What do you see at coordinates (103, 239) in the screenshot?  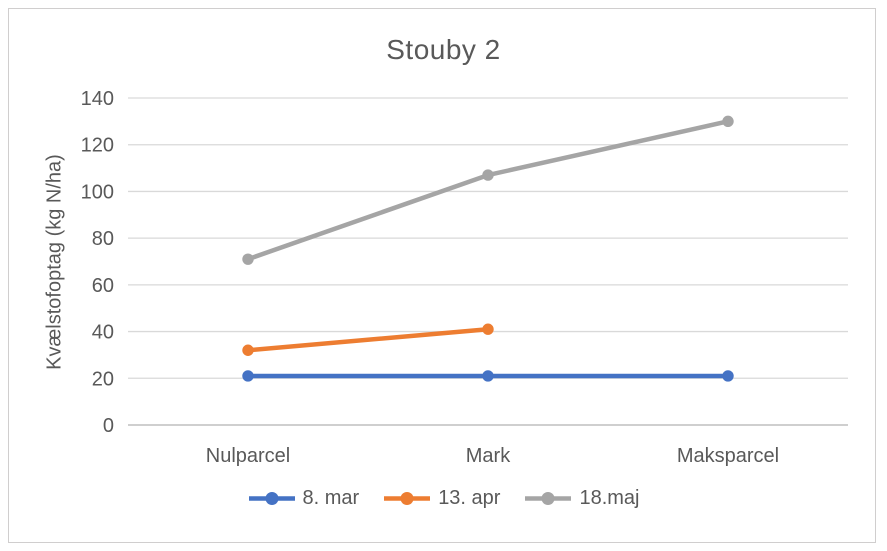 I see `y-tick-label: 80` at bounding box center [103, 239].